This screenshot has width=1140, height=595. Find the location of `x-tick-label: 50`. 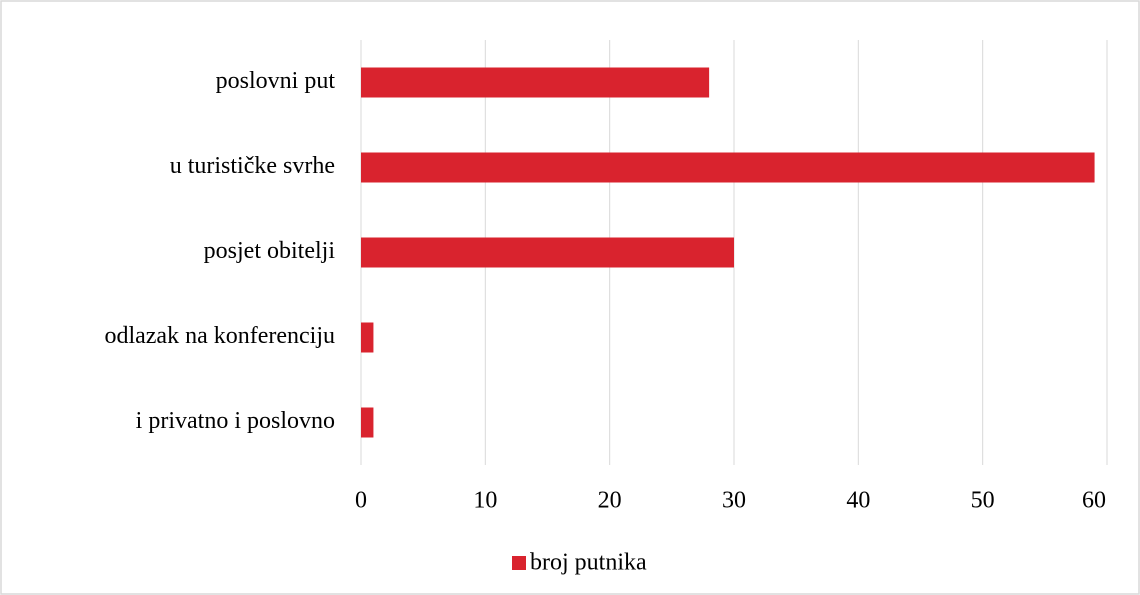

x-tick-label: 50 is located at coordinates (983, 501).